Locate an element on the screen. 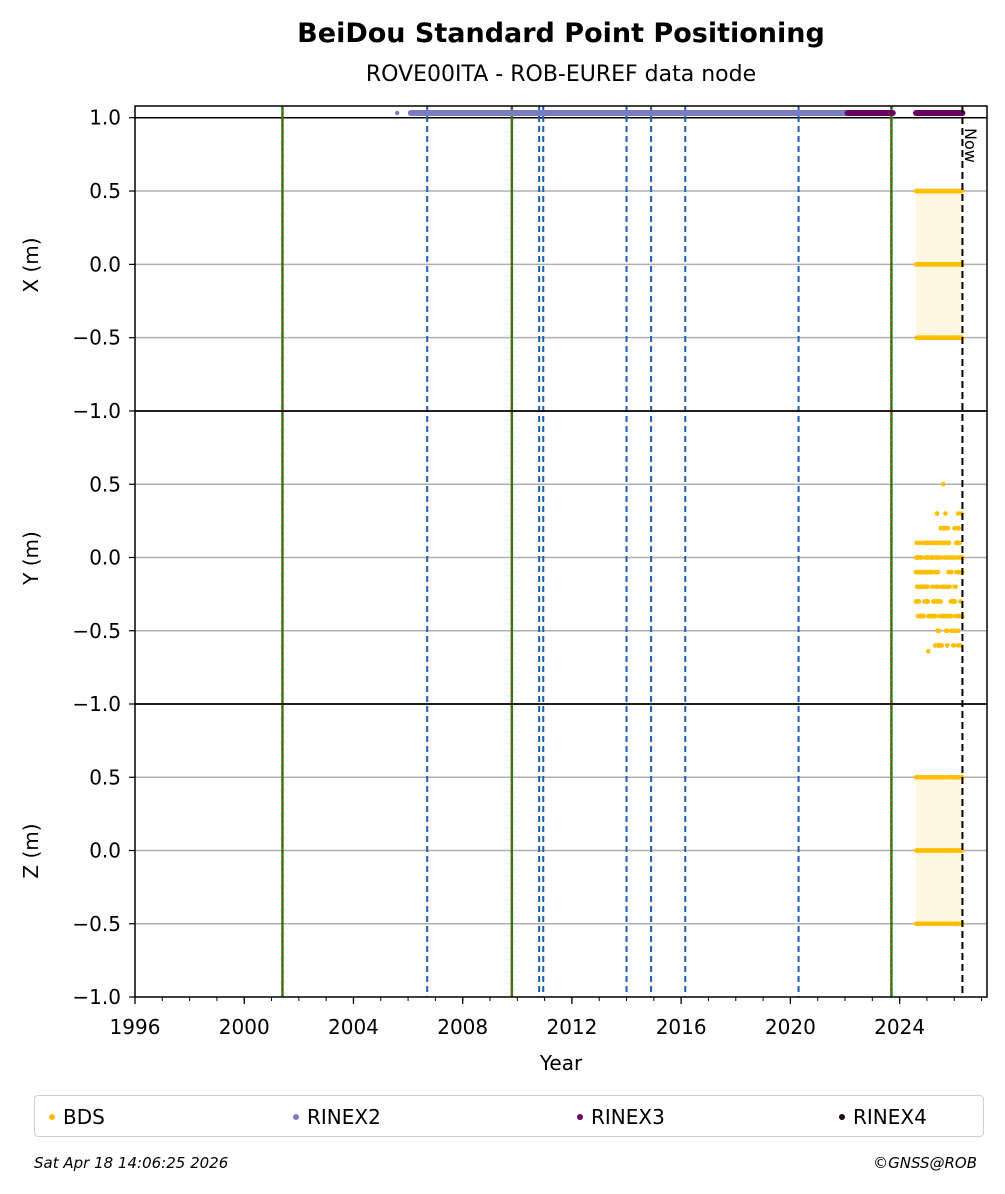  now-label: Now is located at coordinates (970, 145).